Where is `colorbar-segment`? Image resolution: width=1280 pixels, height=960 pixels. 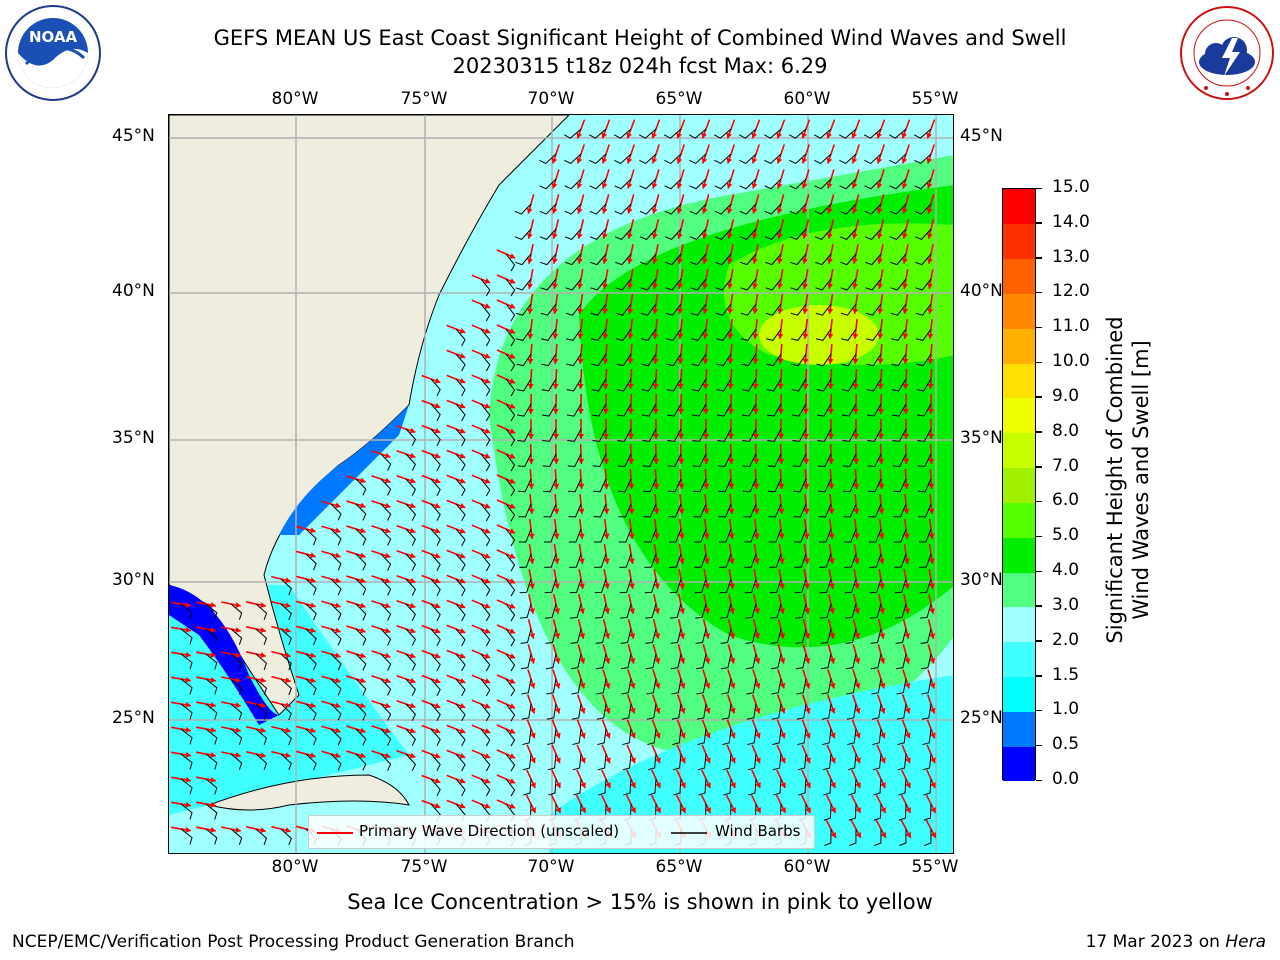
colorbar-segment is located at coordinates (1019, 207).